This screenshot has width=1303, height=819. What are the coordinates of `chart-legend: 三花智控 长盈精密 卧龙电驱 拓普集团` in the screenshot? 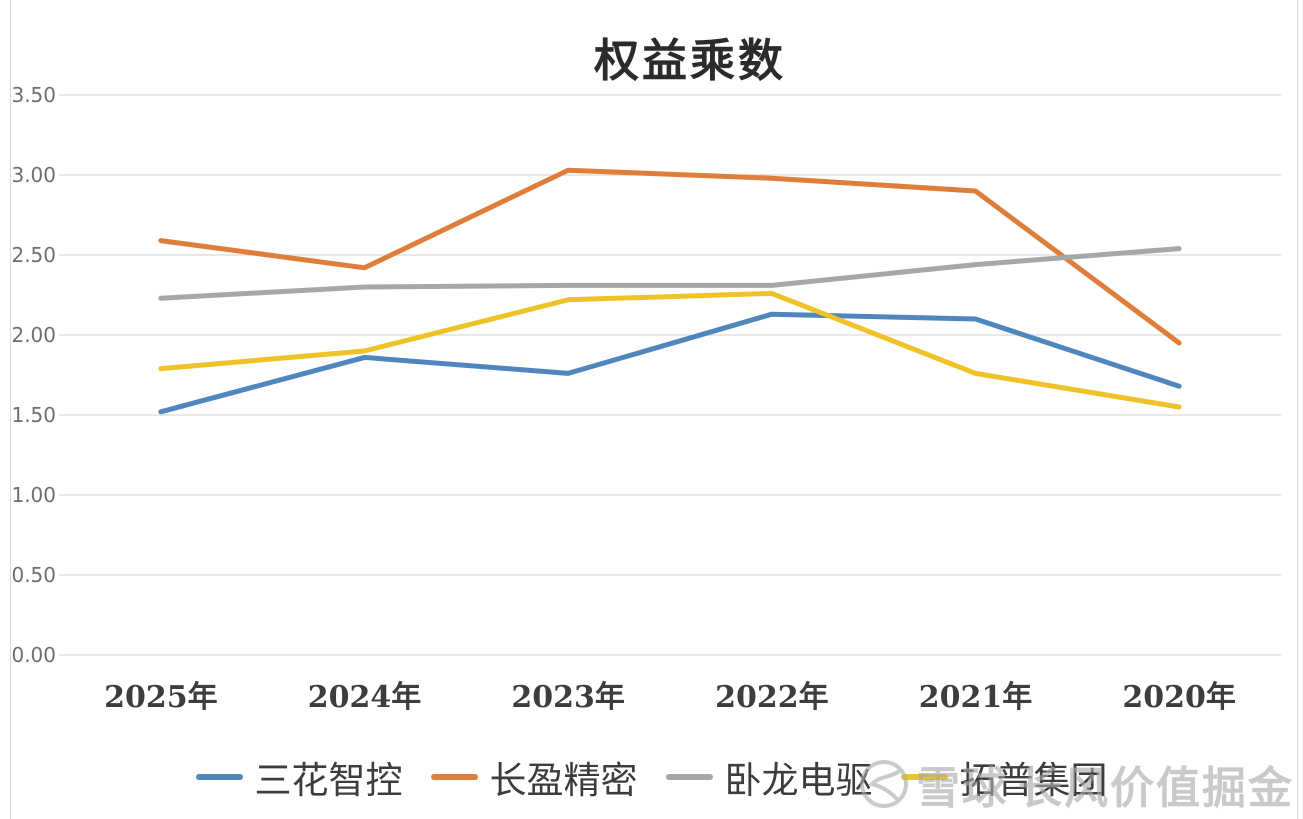 It's located at (651, 777).